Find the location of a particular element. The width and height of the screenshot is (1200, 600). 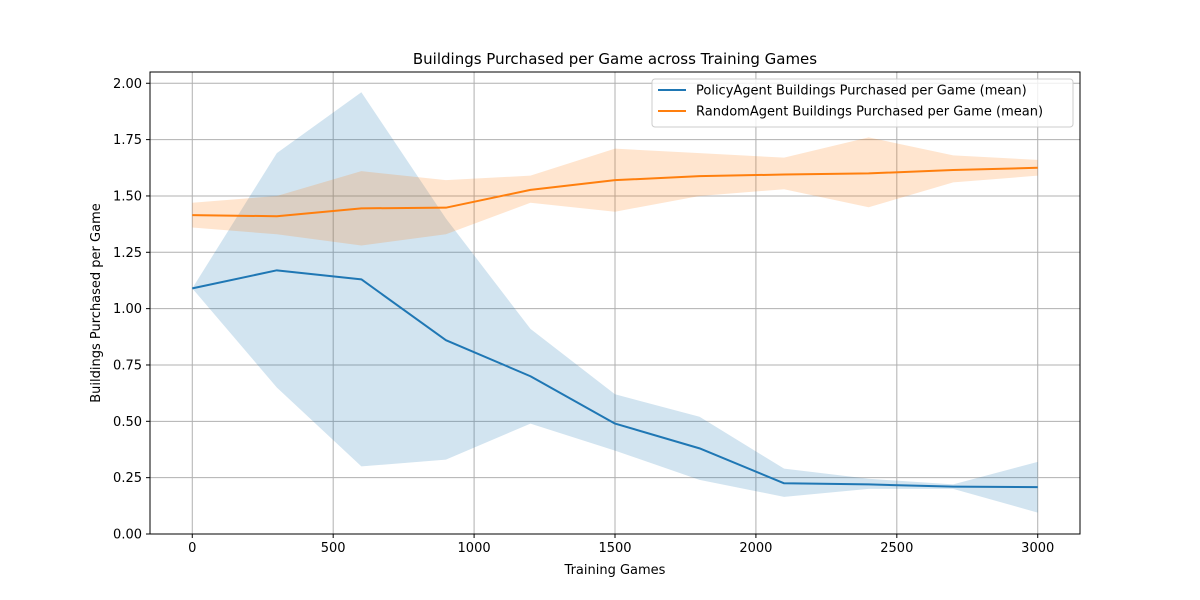

y-tick-label: 1.00 is located at coordinates (127, 309).